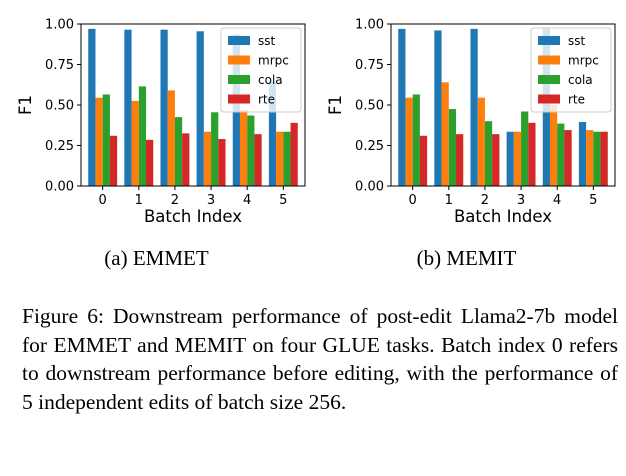 The image size is (626, 476). Describe the element at coordinates (156, 258) in the screenshot. I see `subcaption-emmet: (a) EMMET` at that location.